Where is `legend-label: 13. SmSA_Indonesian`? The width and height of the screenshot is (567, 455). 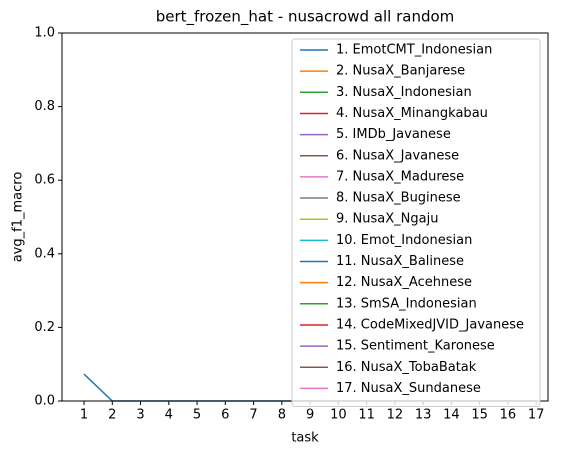
legend-label: 13. SmSA_Indonesian is located at coordinates (406, 303).